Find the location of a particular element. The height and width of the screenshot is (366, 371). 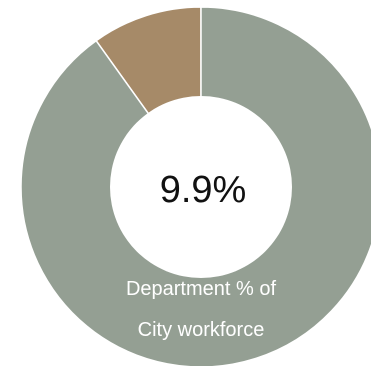

center-value-label: 9.9% is located at coordinates (203, 190).